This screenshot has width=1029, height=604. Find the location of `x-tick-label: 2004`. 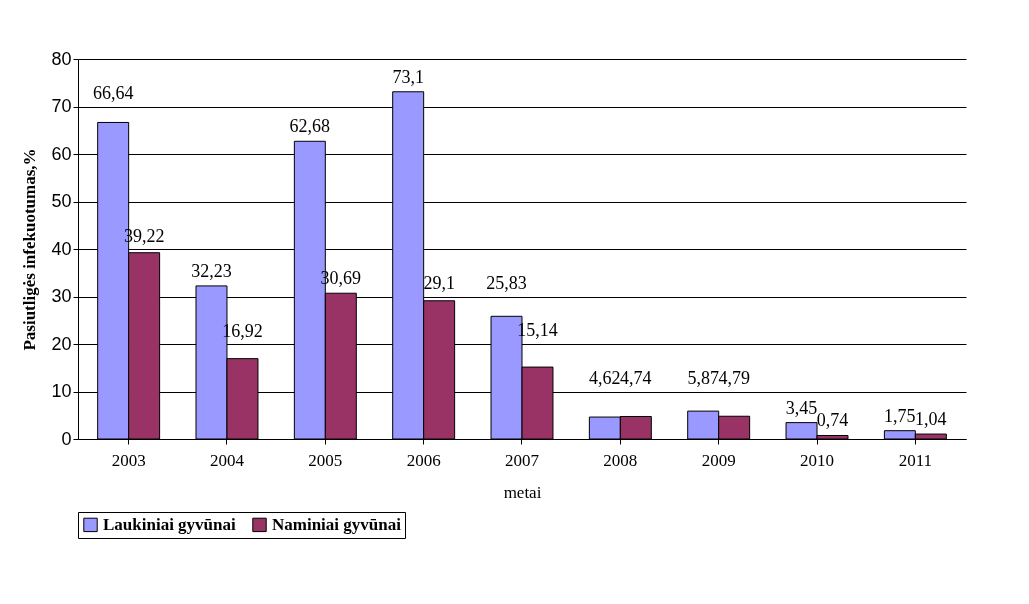

x-tick-label: 2004 is located at coordinates (227, 460).